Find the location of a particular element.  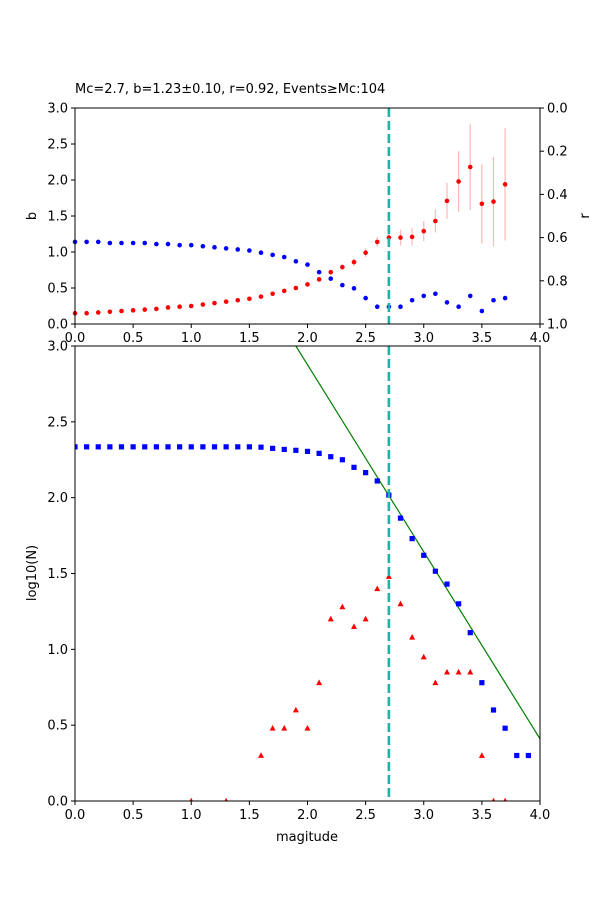

y-tick-label: 2.0 is located at coordinates (57, 498).